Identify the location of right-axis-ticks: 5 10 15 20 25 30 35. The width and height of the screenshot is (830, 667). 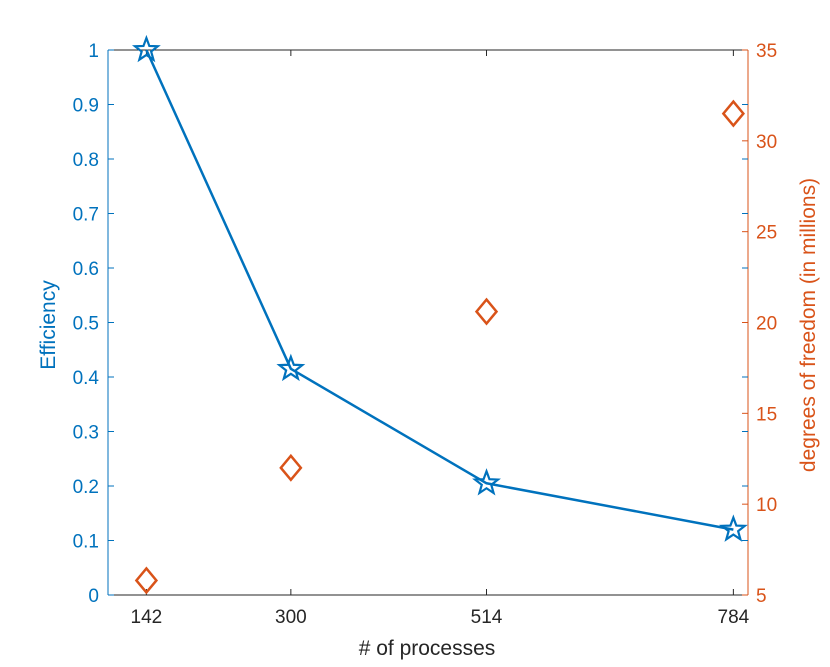
(759, 324).